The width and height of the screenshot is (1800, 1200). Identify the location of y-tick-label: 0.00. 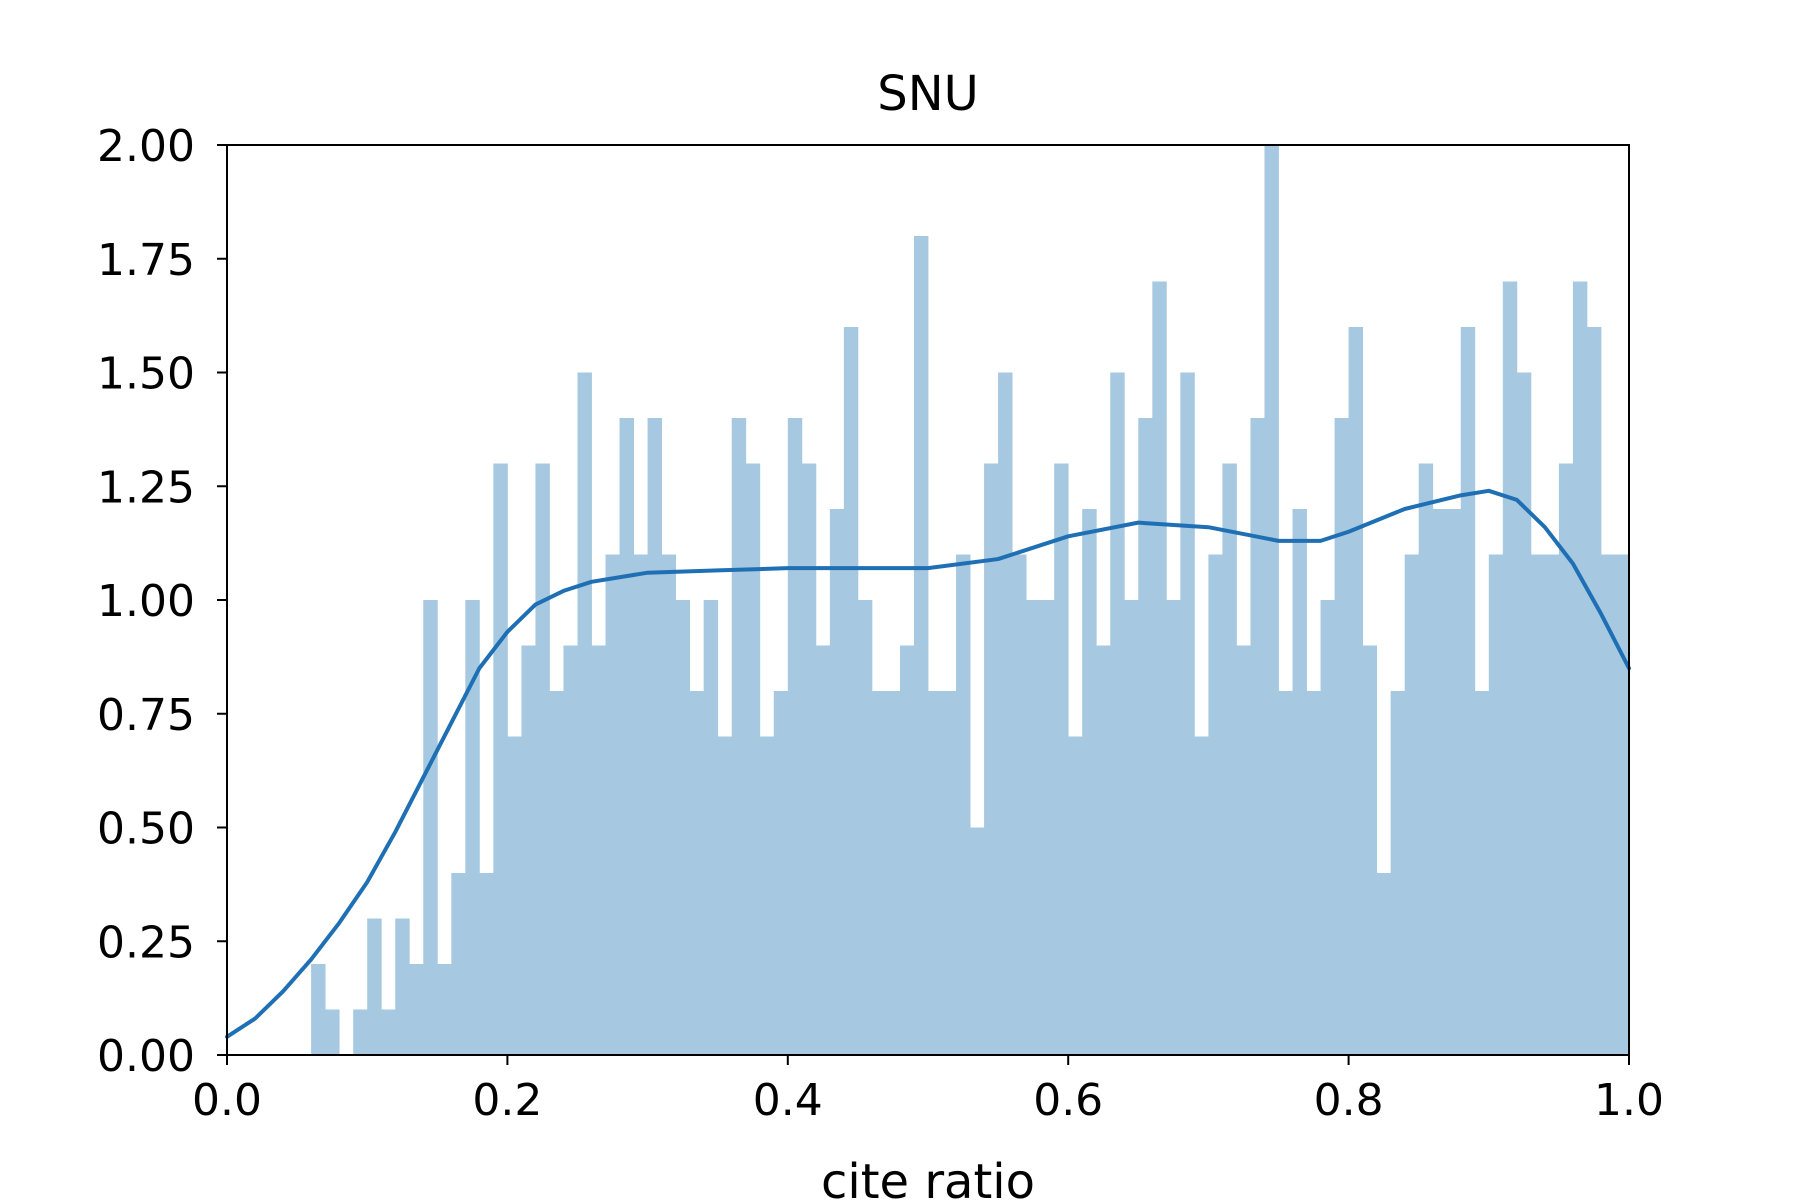
(146, 1056).